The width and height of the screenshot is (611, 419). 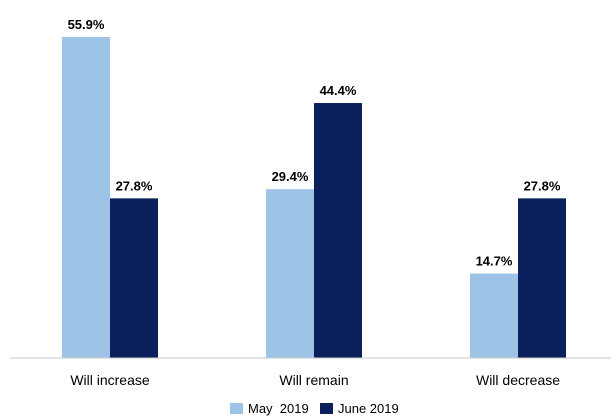 I want to click on category-labels-group: Will increase Will remain Will decrease, so click(x=315, y=380).